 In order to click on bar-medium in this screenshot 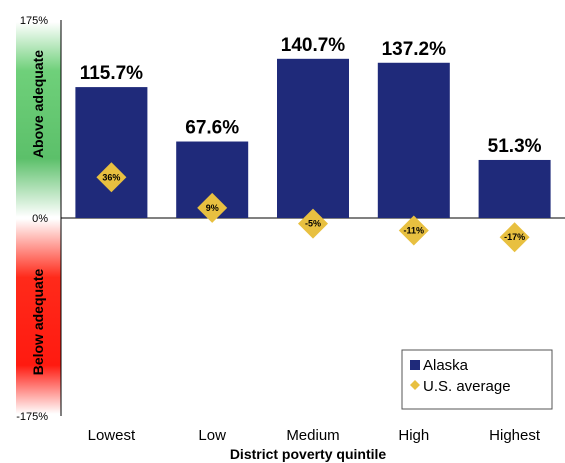, I will do `click(313, 138)`.